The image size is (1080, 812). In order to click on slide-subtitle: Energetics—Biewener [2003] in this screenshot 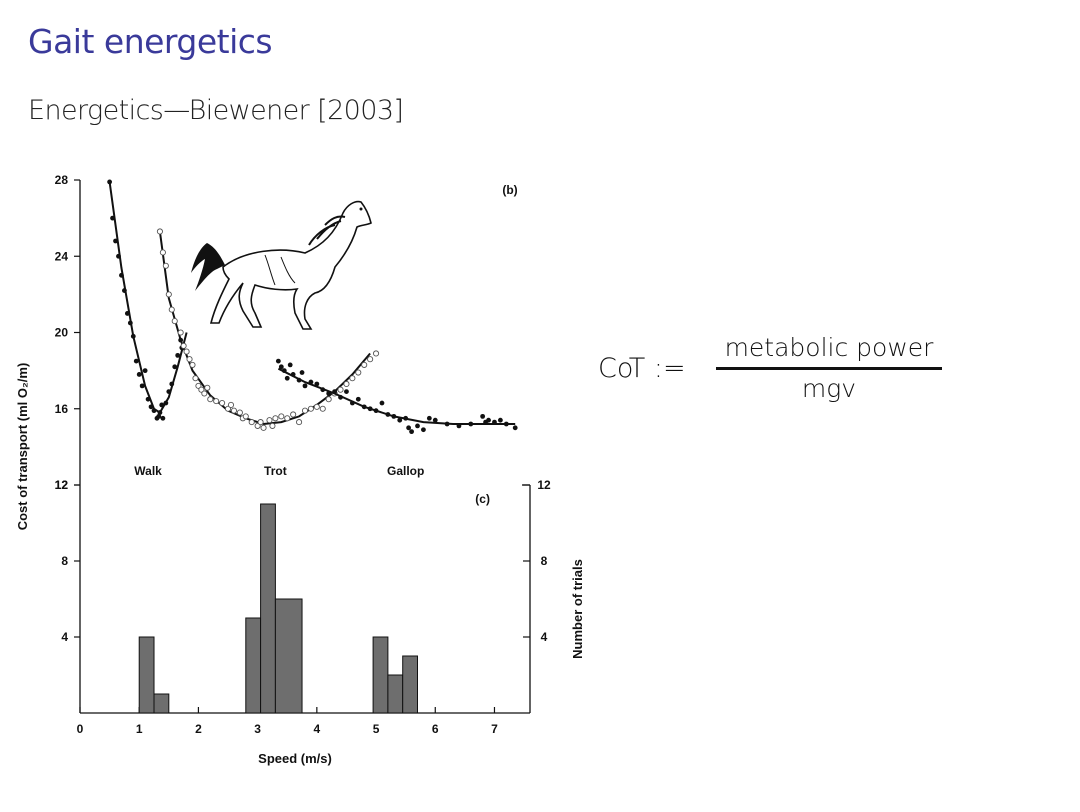, I will do `click(216, 110)`.